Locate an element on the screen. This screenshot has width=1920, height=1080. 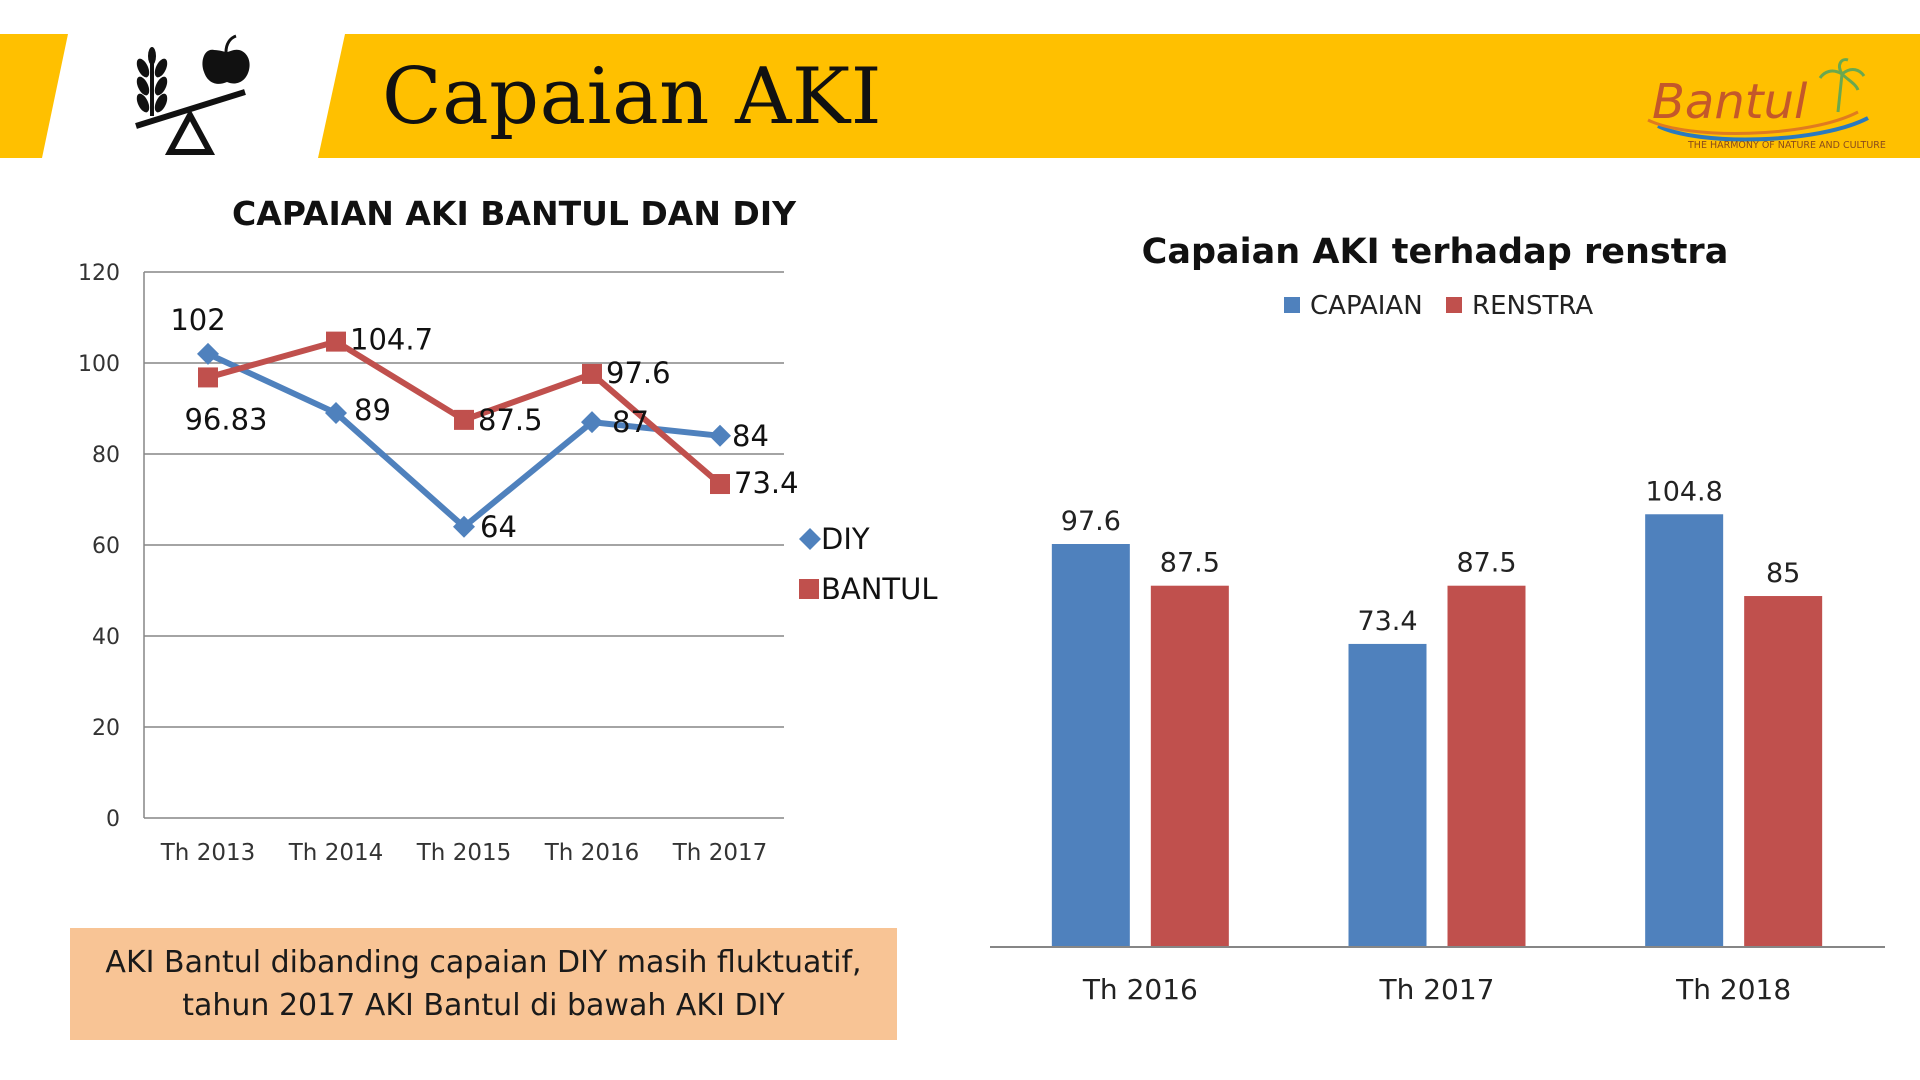
line-chart-ytick-label: 80 is located at coordinates (106, 455).